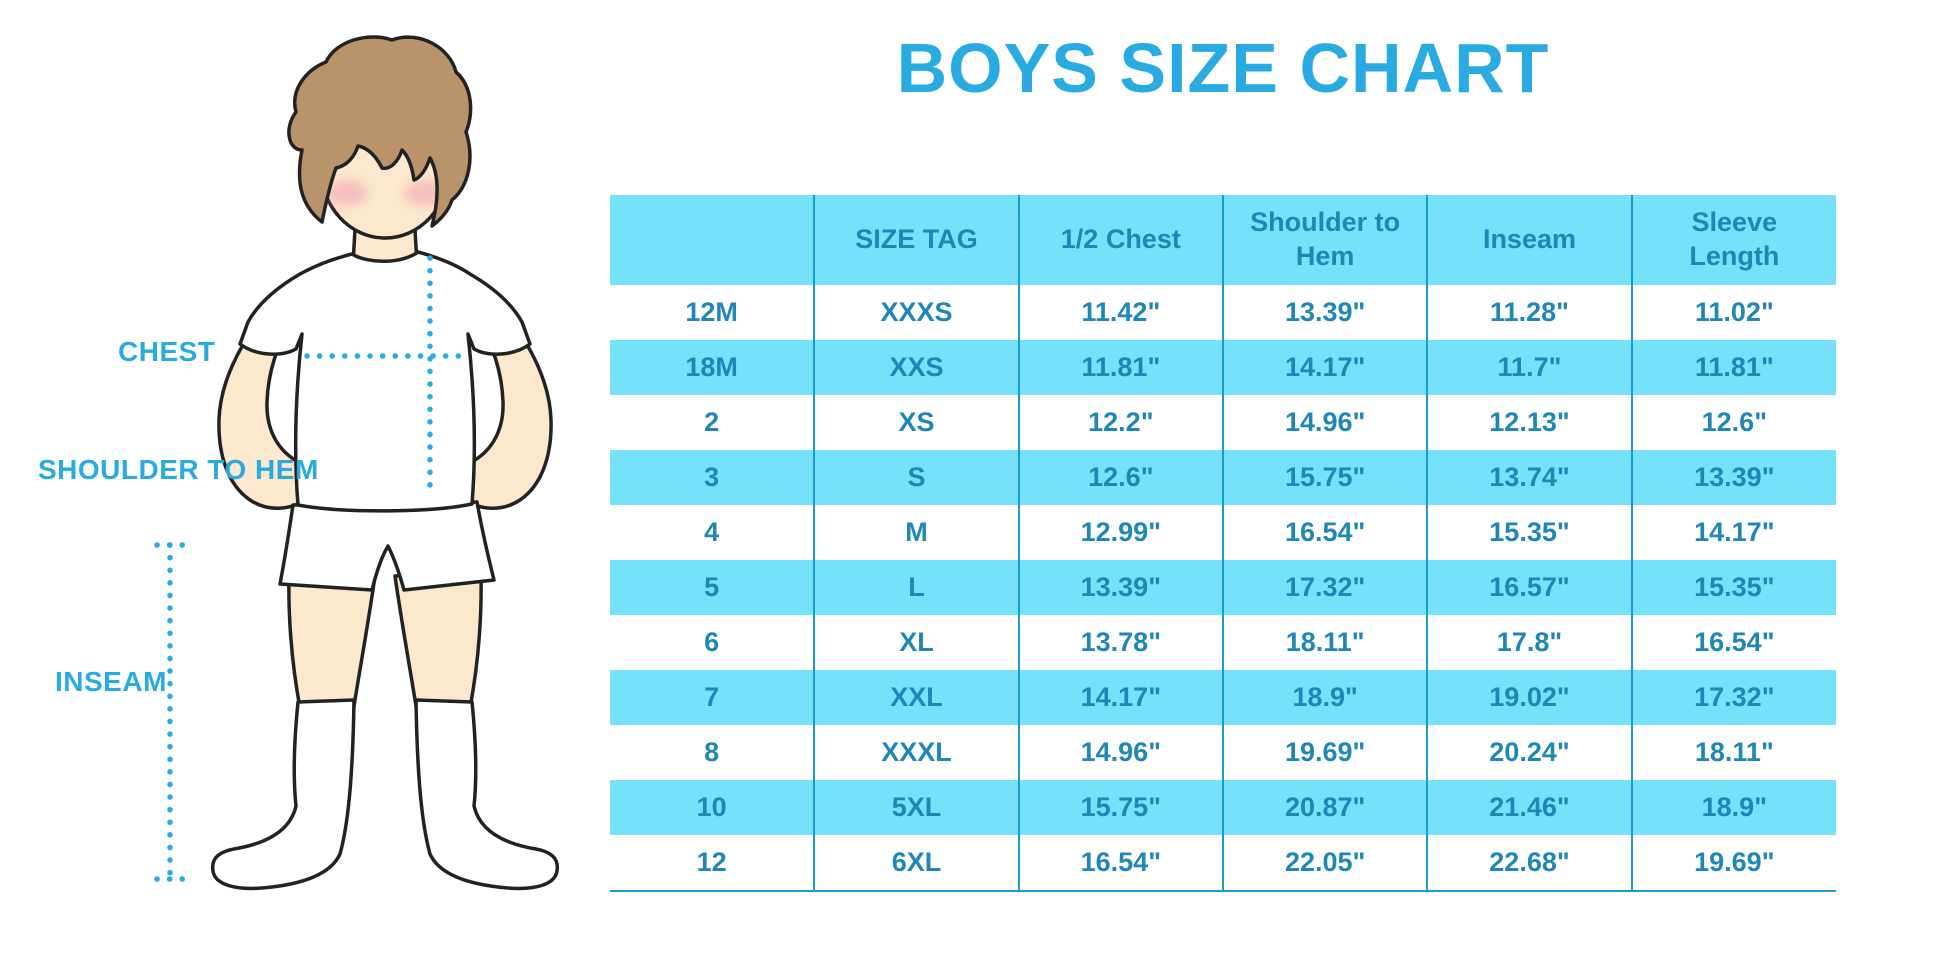 The height and width of the screenshot is (973, 1946). Describe the element at coordinates (1529, 642) in the screenshot. I see `table-cell: 17.8"` at that location.